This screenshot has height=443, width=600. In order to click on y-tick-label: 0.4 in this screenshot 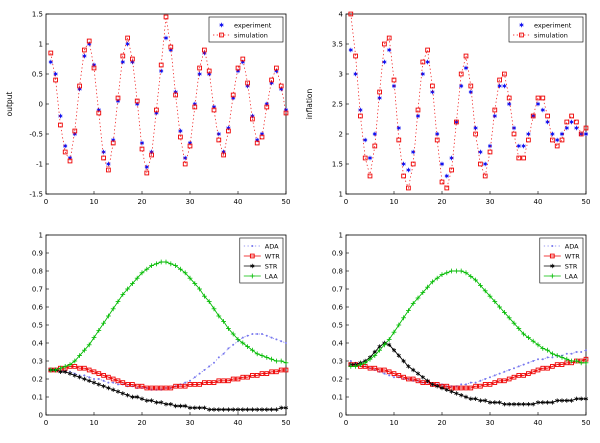, I will do `click(38, 343)`.